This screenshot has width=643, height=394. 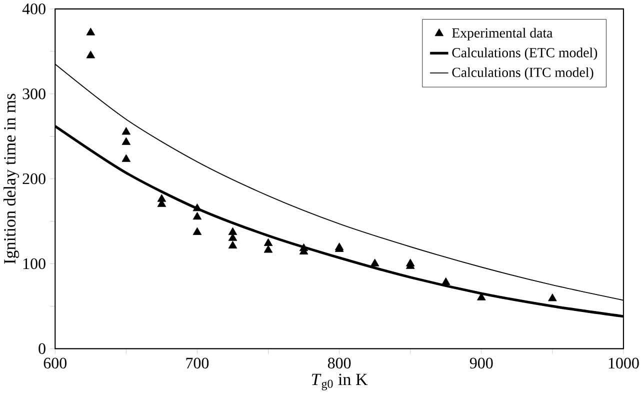 What do you see at coordinates (502, 34) in the screenshot?
I see `legend-label: Experimental data` at bounding box center [502, 34].